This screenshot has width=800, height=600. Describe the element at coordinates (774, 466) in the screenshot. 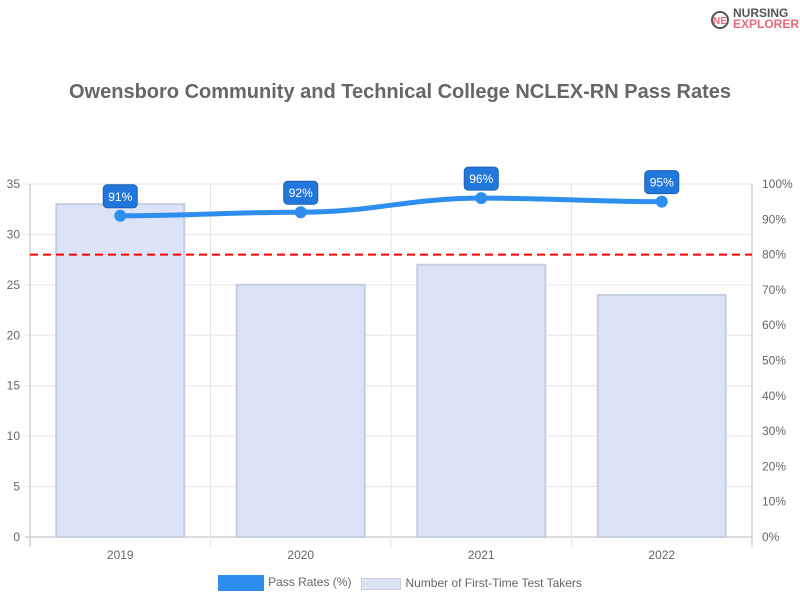

I see `y-tick-label-right: 20%` at that location.